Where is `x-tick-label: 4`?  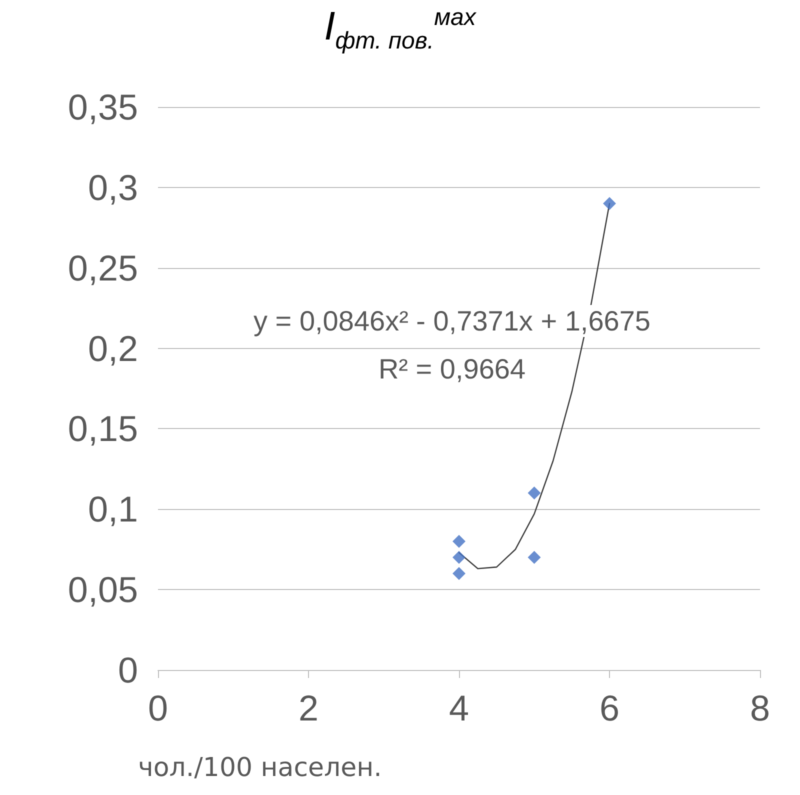
x-tick-label: 4 is located at coordinates (459, 708).